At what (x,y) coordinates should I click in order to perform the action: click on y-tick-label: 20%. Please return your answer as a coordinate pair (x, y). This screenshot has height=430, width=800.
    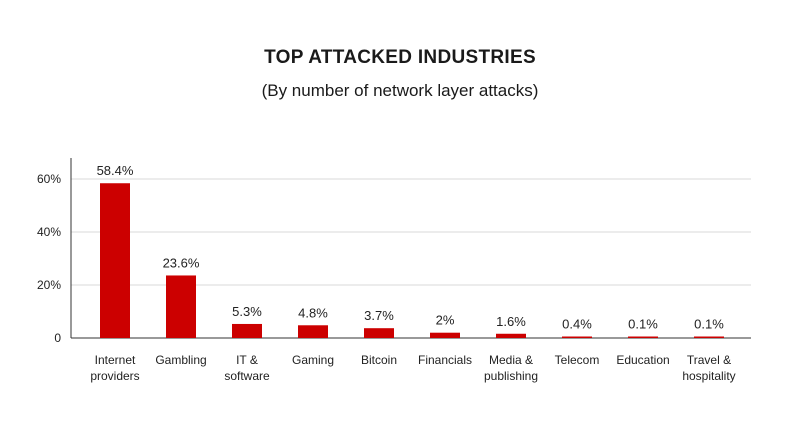
    Looking at the image, I should click on (49, 285).